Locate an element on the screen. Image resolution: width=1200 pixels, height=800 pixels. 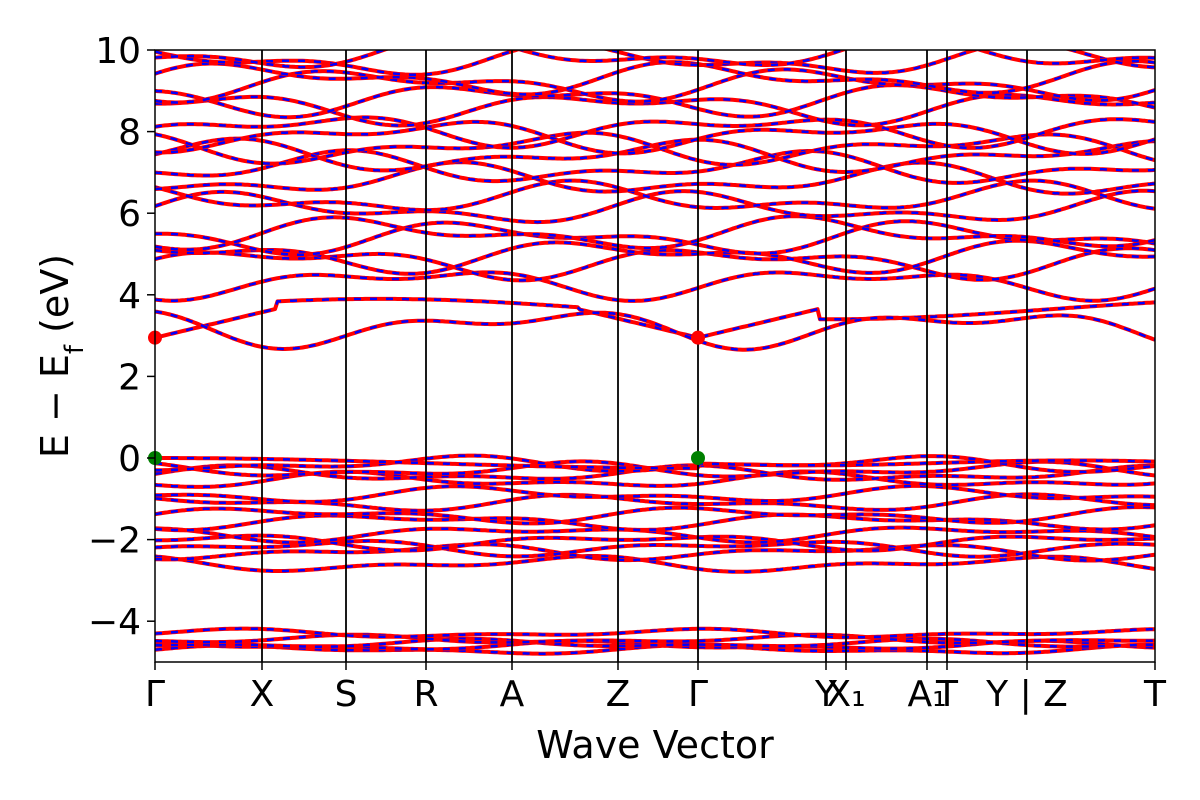
y-tick-label: 2 is located at coordinates (129, 377).